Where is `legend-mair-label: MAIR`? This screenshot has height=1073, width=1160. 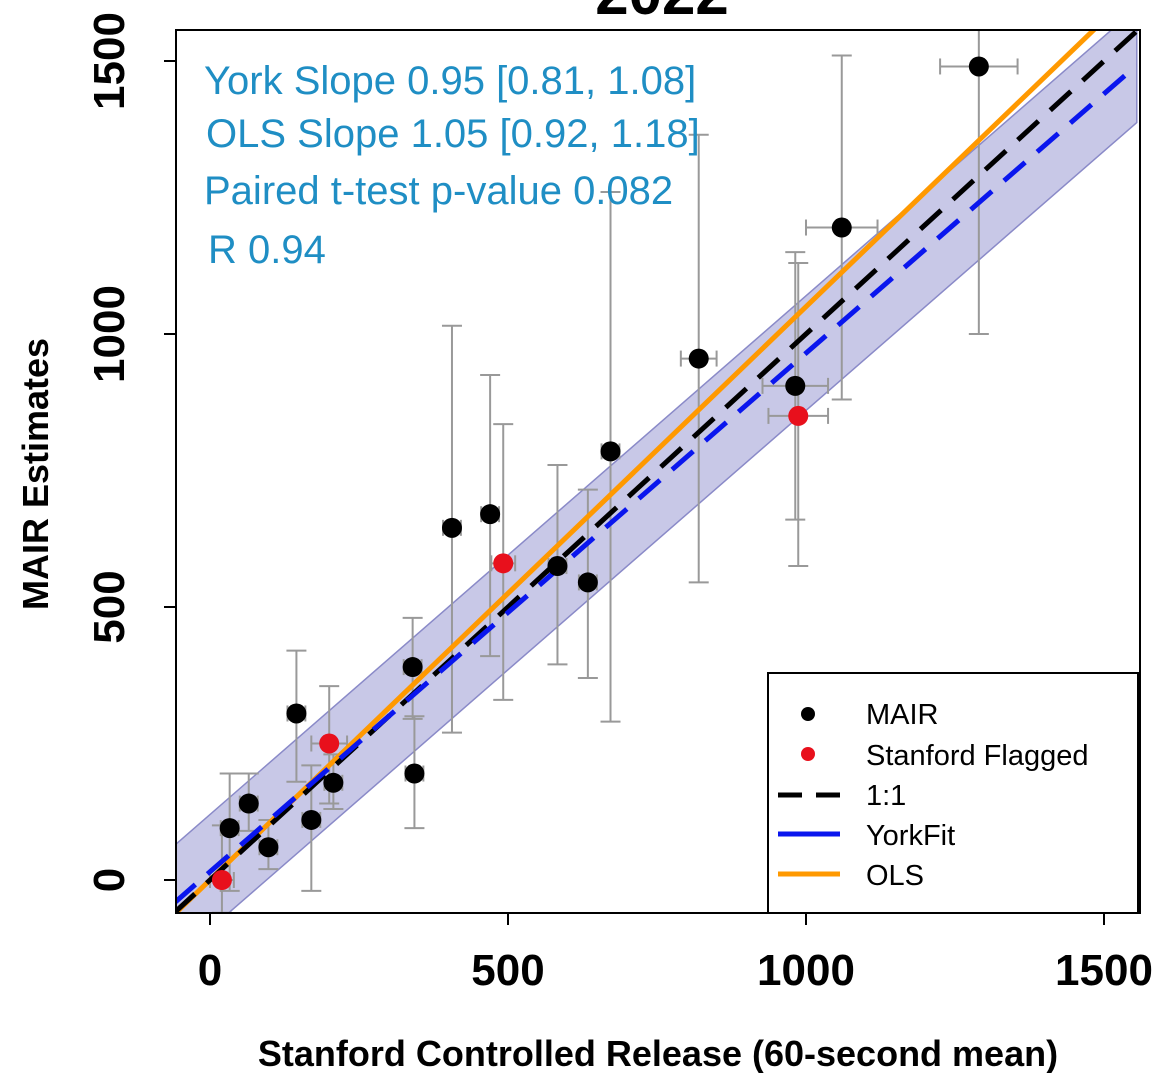
legend-mair-label: MAIR is located at coordinates (902, 715).